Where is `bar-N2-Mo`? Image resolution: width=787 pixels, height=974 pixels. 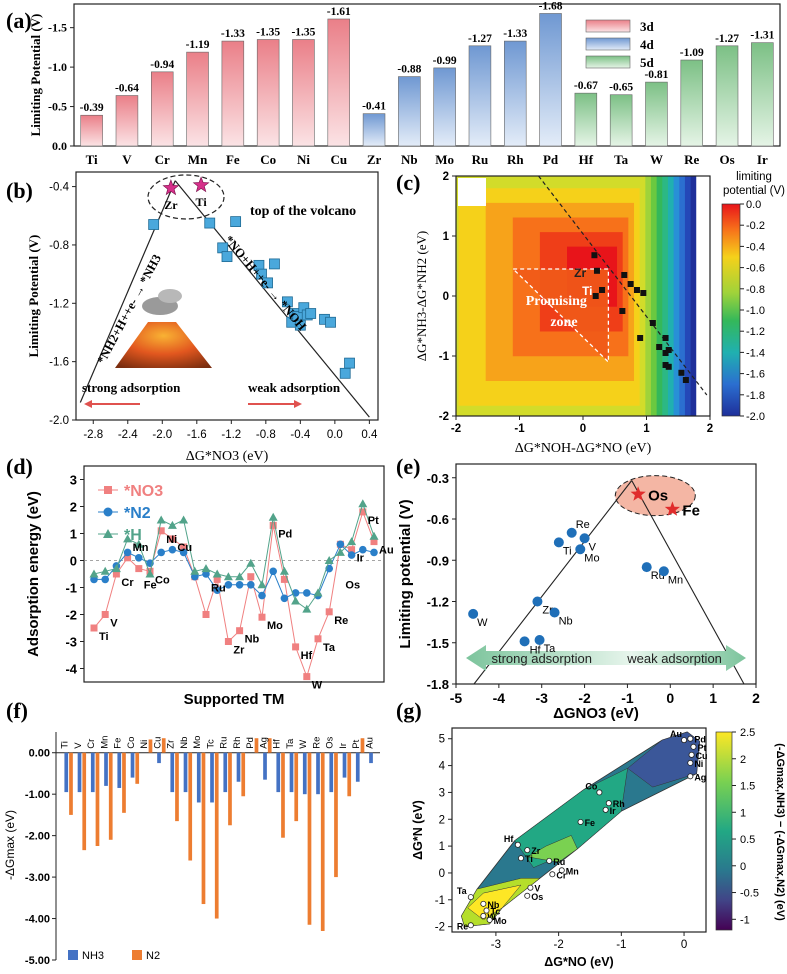
bar-N2-Mo is located at coordinates (203, 828).